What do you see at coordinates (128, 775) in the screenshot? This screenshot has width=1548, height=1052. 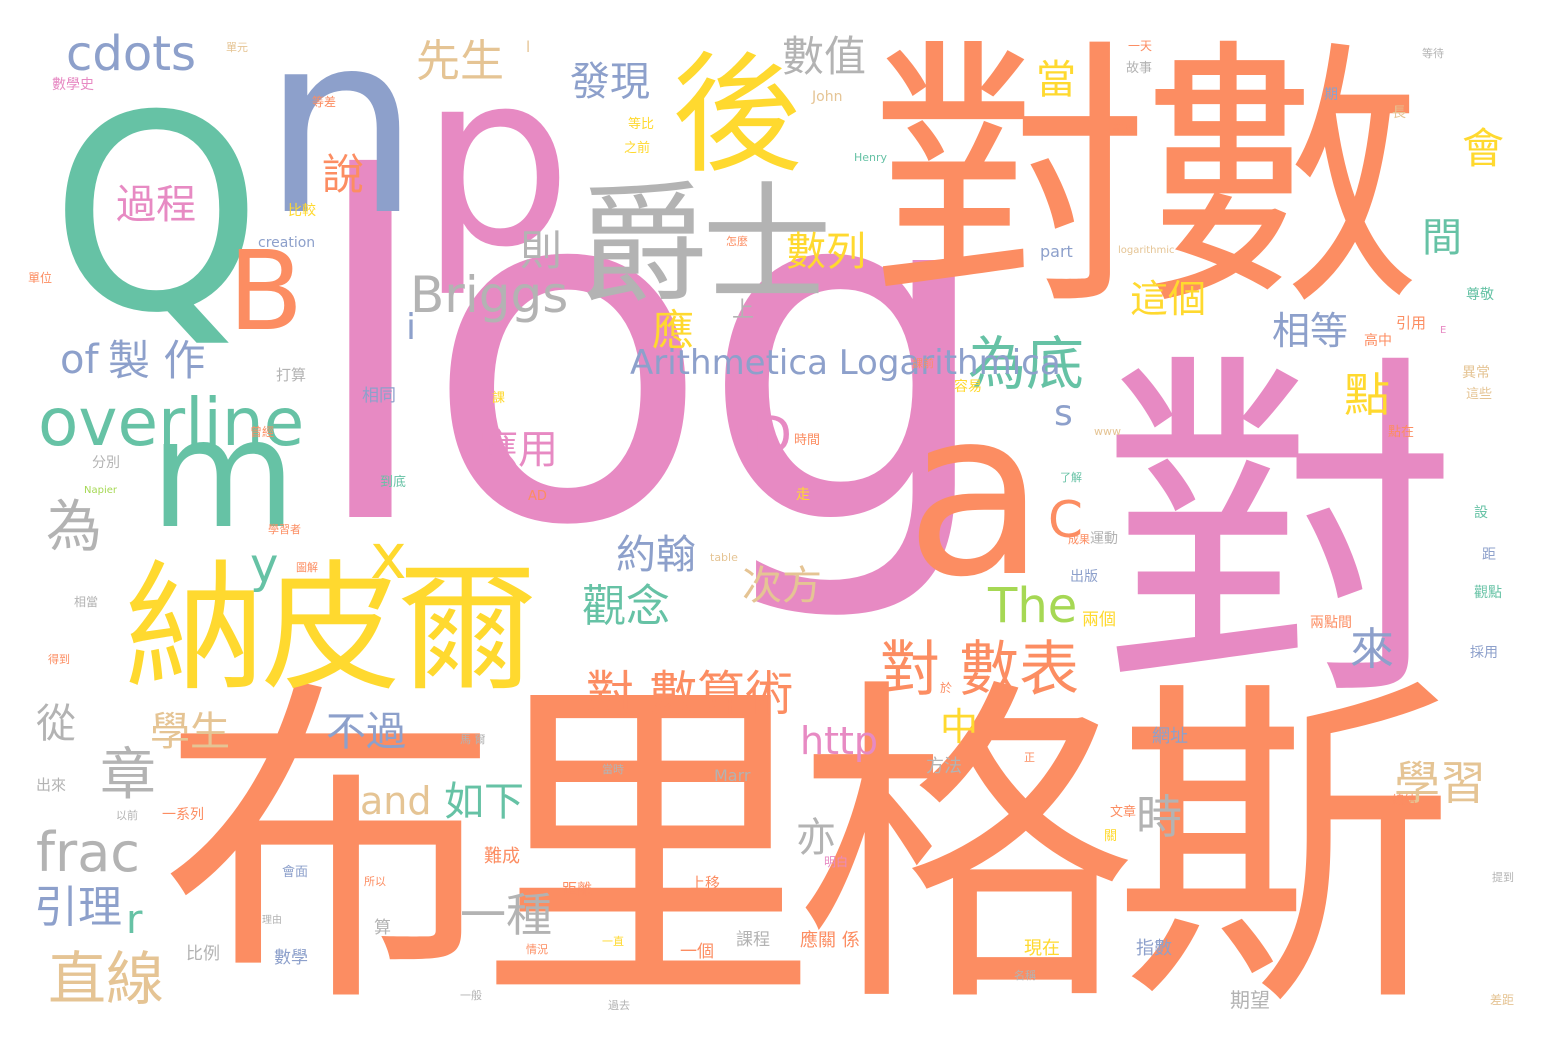 I see `word-zhang: 章` at bounding box center [128, 775].